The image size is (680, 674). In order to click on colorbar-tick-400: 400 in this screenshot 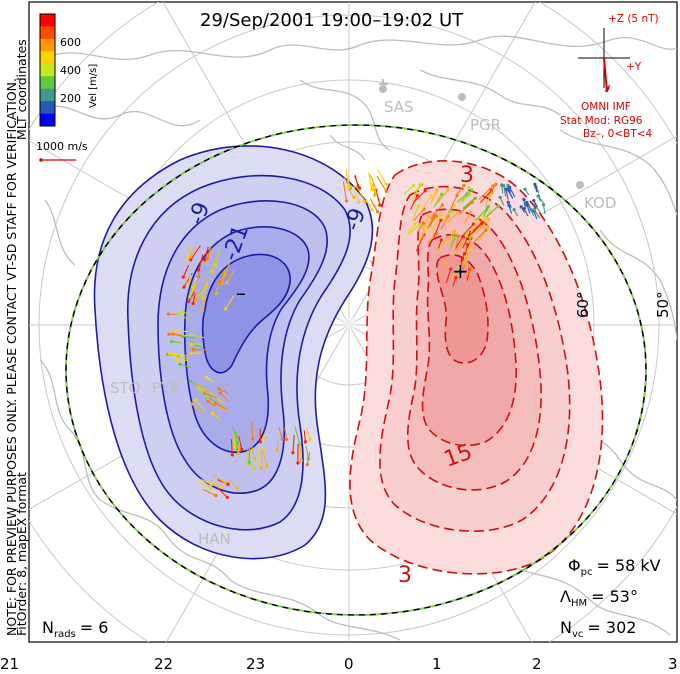, I will do `click(70, 70)`.